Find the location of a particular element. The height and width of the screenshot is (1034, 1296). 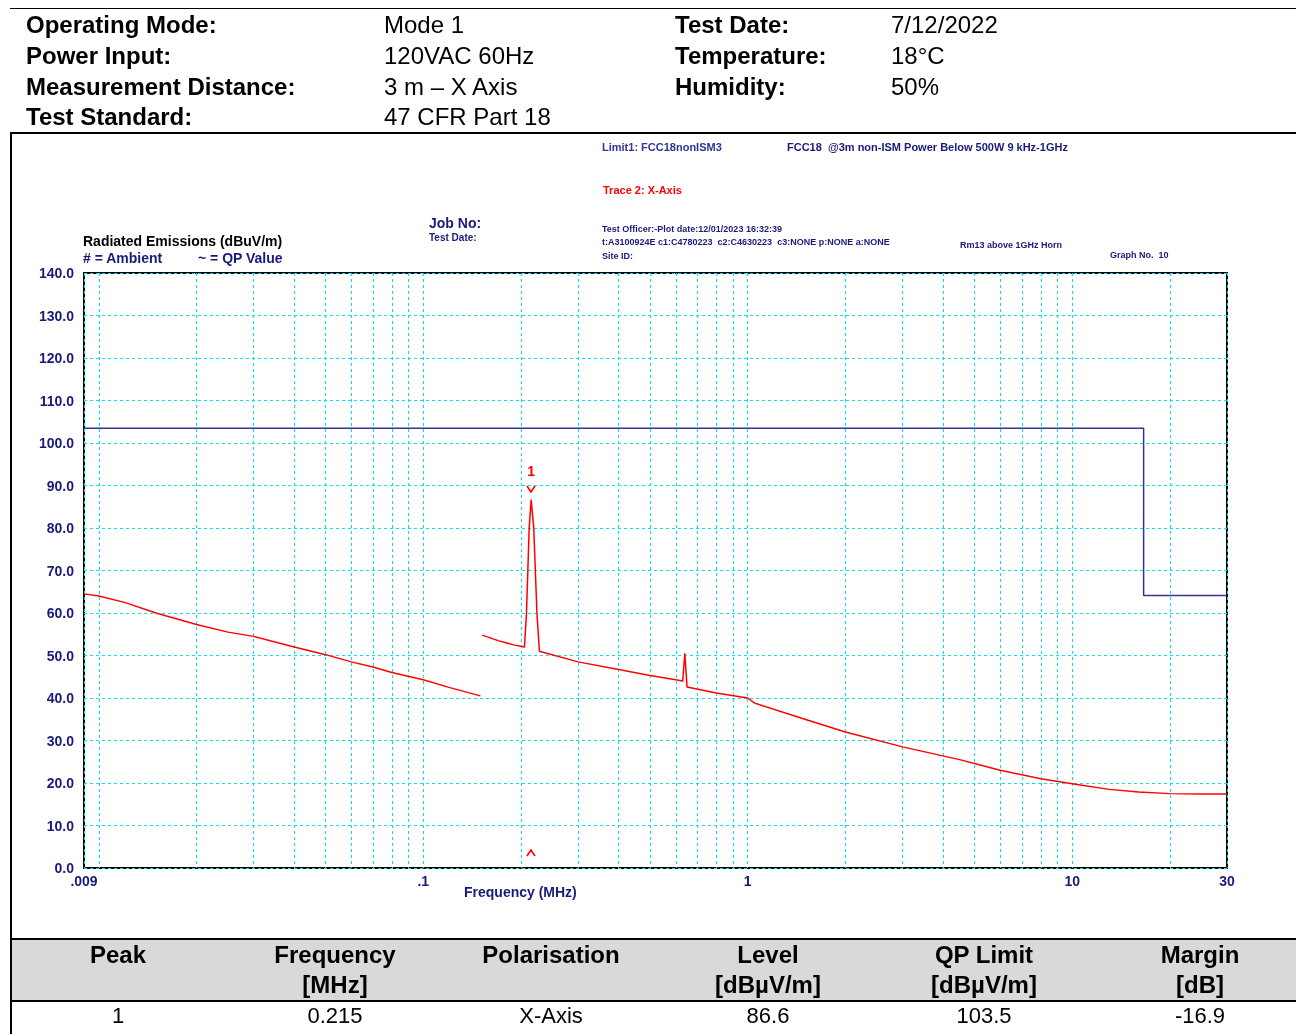

text: 120VAC 60Hz is located at coordinates (459, 56).